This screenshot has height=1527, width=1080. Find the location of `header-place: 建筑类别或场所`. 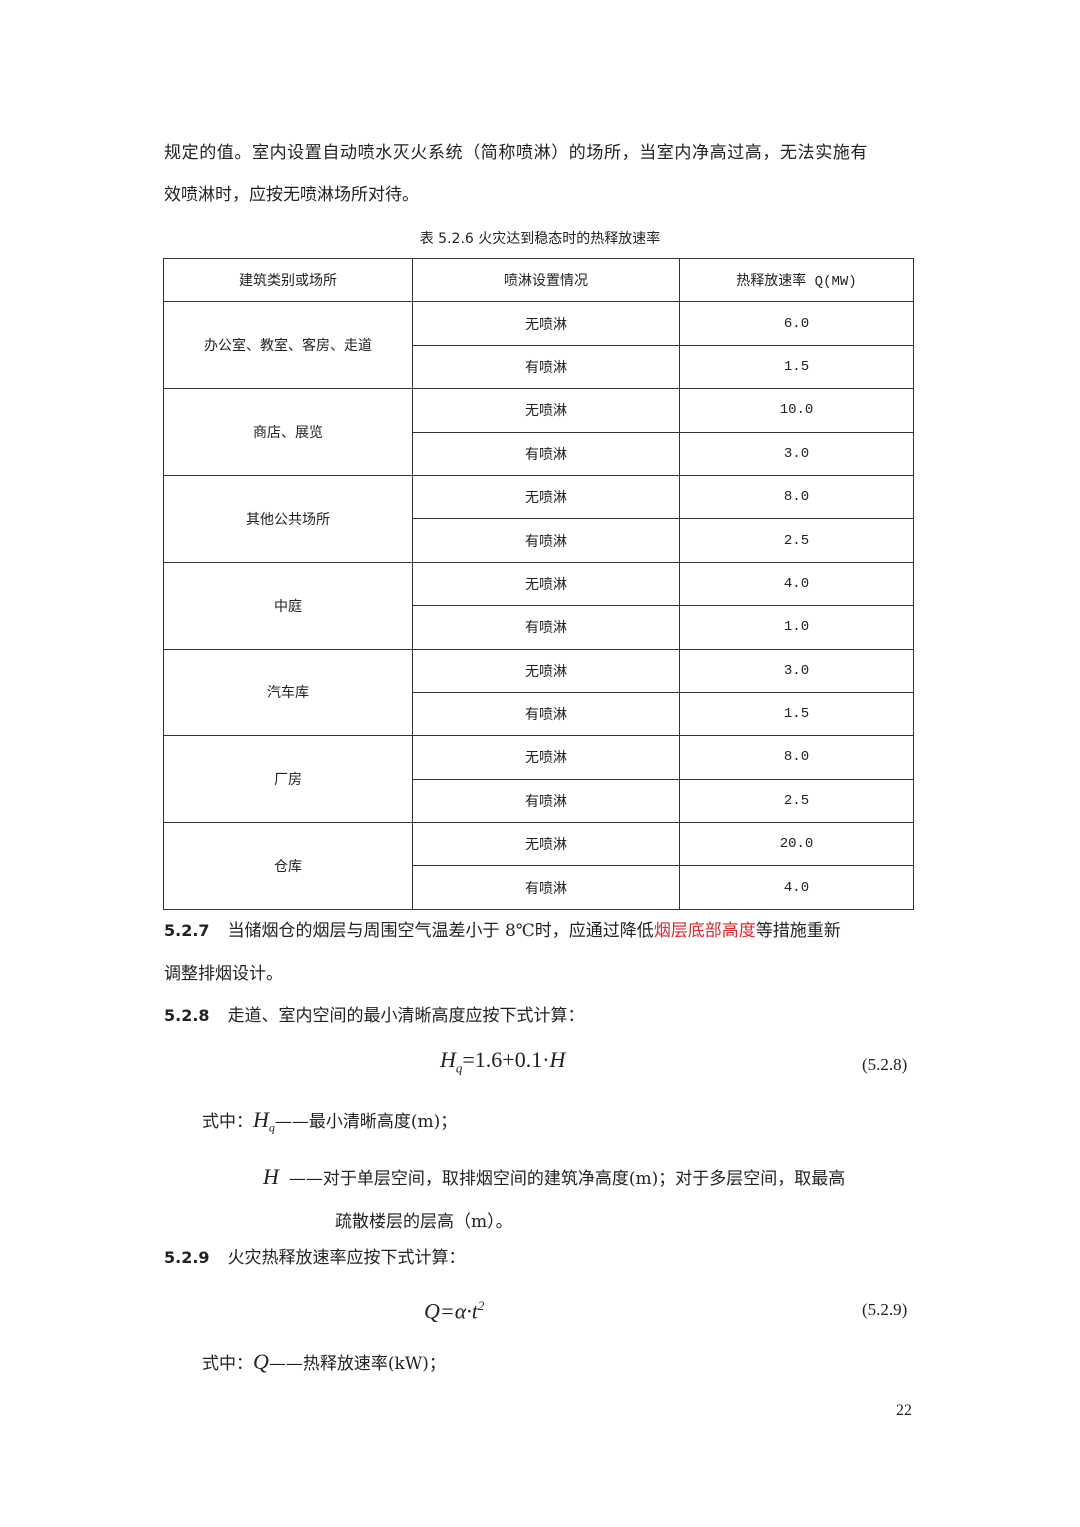

header-place: 建筑类别或场所 is located at coordinates (288, 280).